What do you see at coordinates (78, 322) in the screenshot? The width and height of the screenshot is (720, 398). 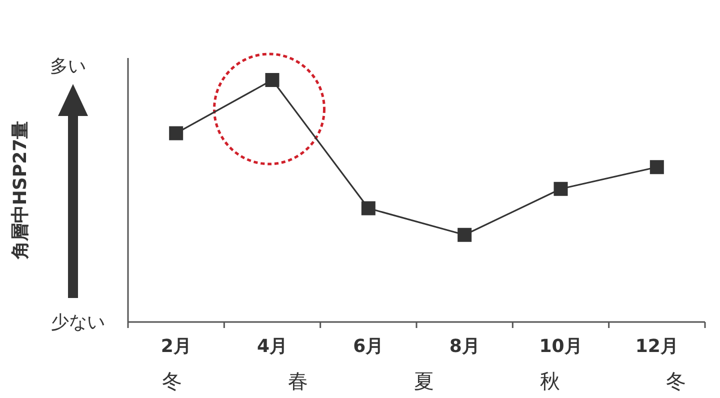 I see `text: 少ない` at bounding box center [78, 322].